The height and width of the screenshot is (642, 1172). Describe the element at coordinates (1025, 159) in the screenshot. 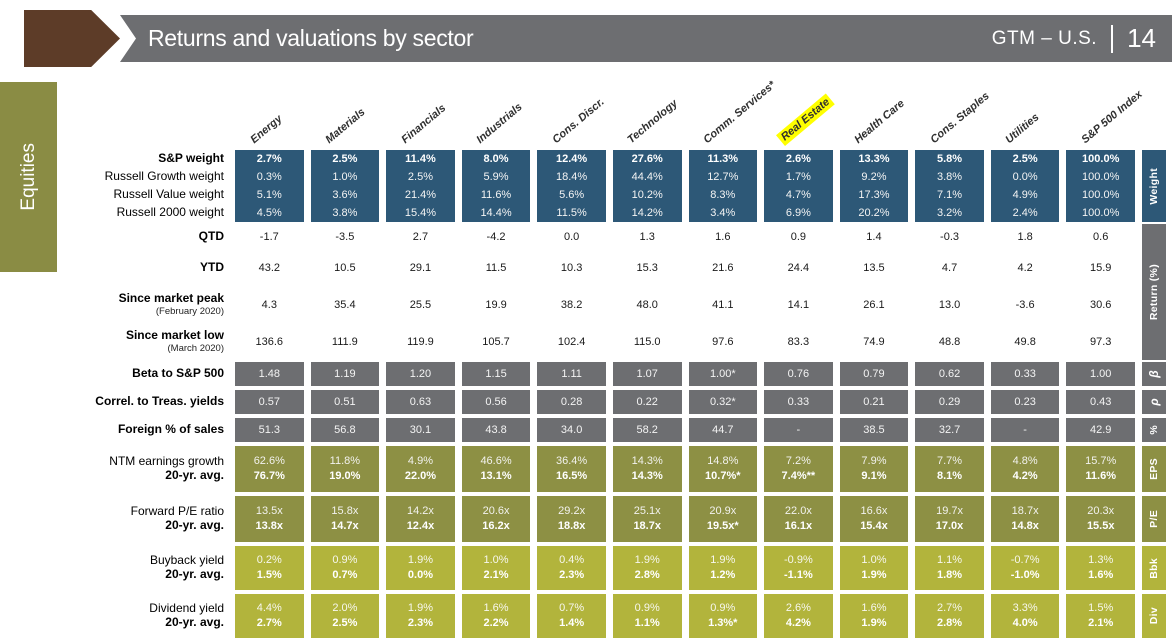

I see `cell-weight-utilities: 2.5%` at that location.